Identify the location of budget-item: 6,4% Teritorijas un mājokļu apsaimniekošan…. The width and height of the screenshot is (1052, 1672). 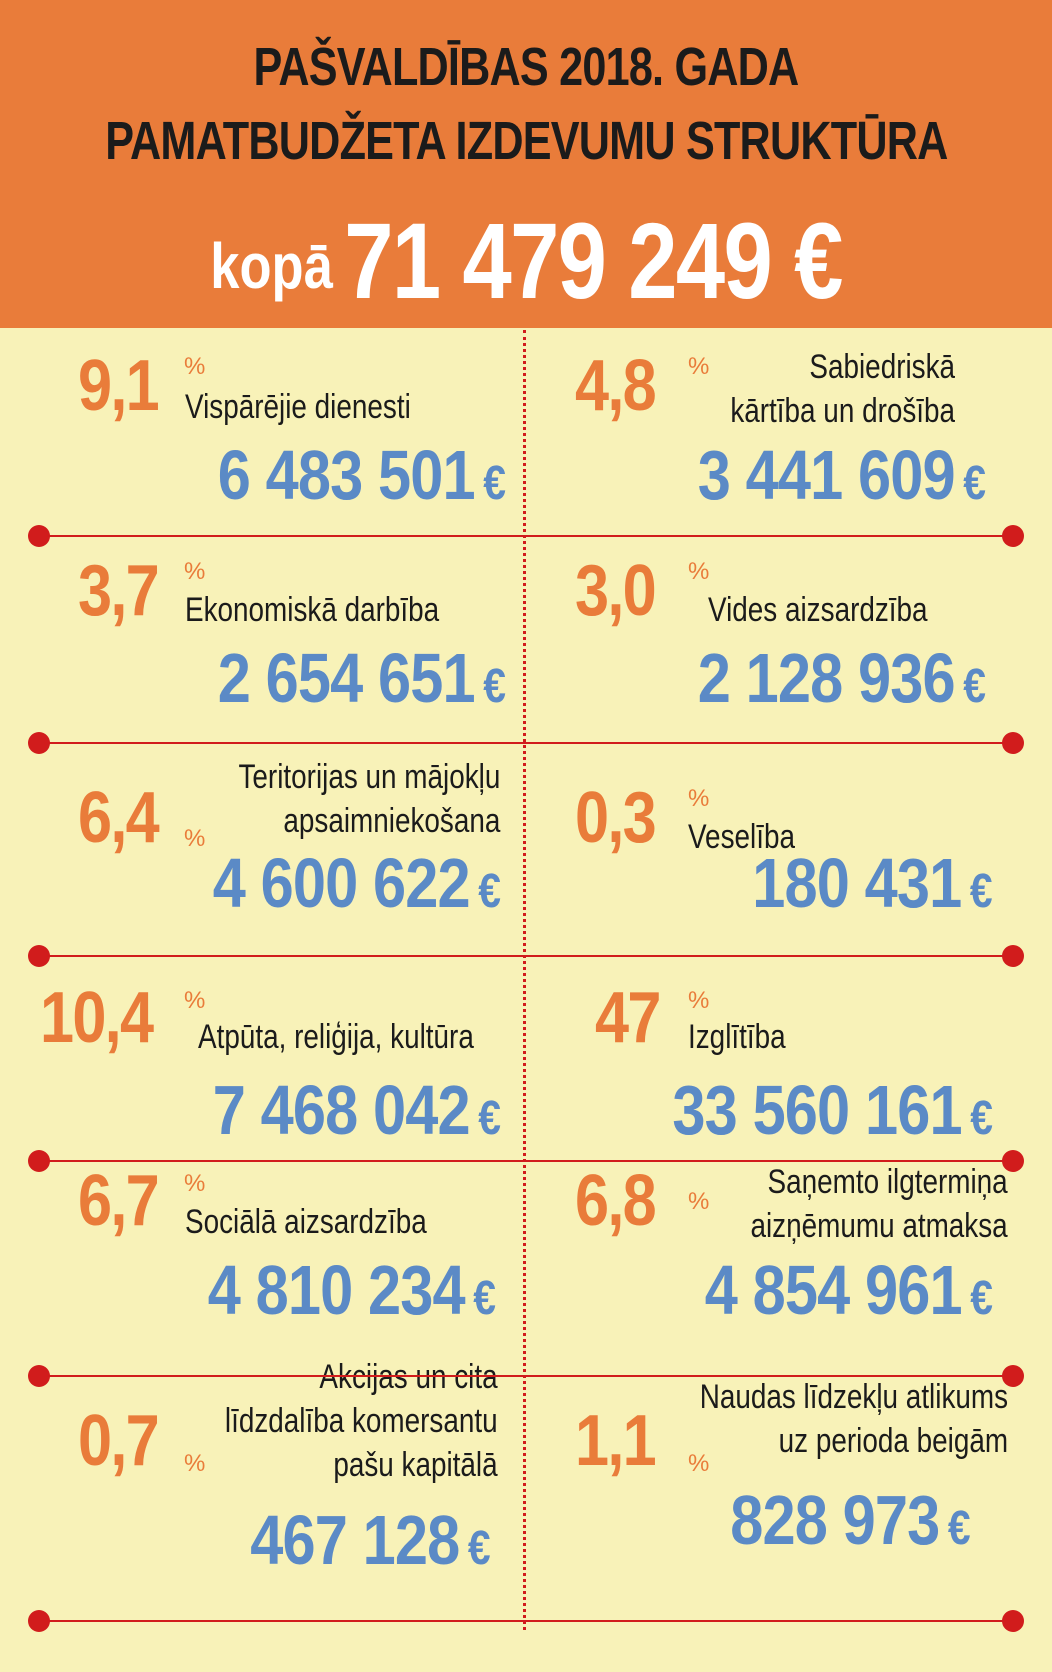
(526, 855).